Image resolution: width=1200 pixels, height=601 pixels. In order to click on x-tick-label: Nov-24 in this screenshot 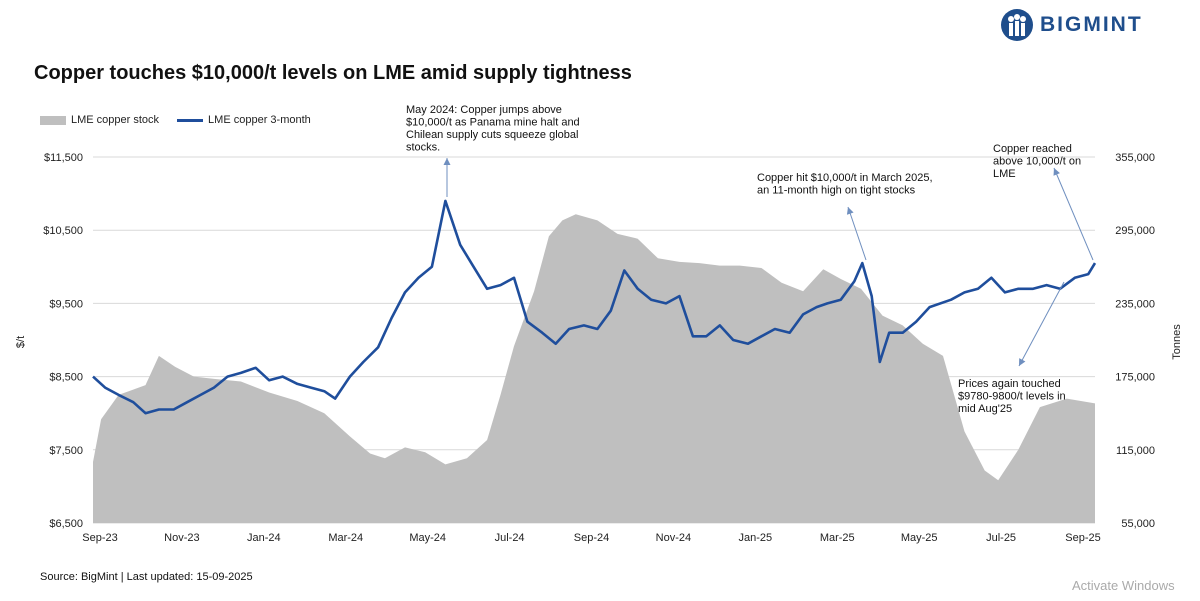, I will do `click(673, 538)`.